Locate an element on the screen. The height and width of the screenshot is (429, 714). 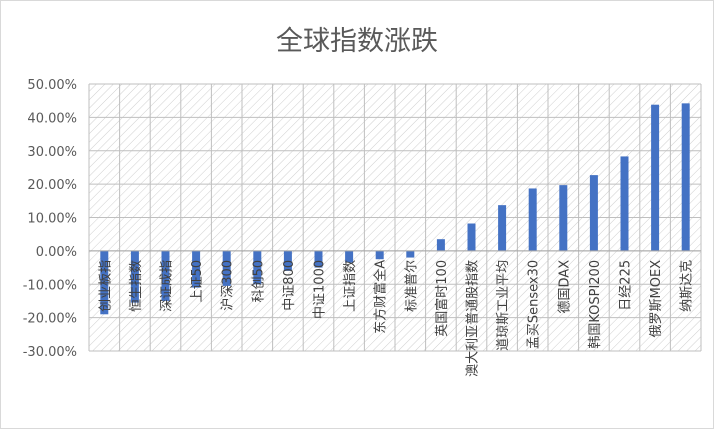
category-label: 沪深300 is located at coordinates (228, 285).